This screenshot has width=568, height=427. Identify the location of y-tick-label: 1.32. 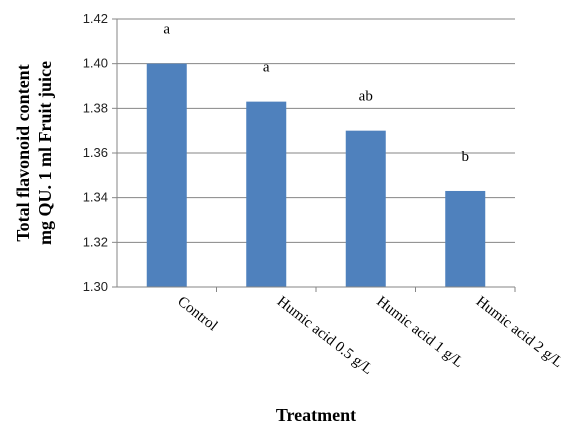
(95, 241).